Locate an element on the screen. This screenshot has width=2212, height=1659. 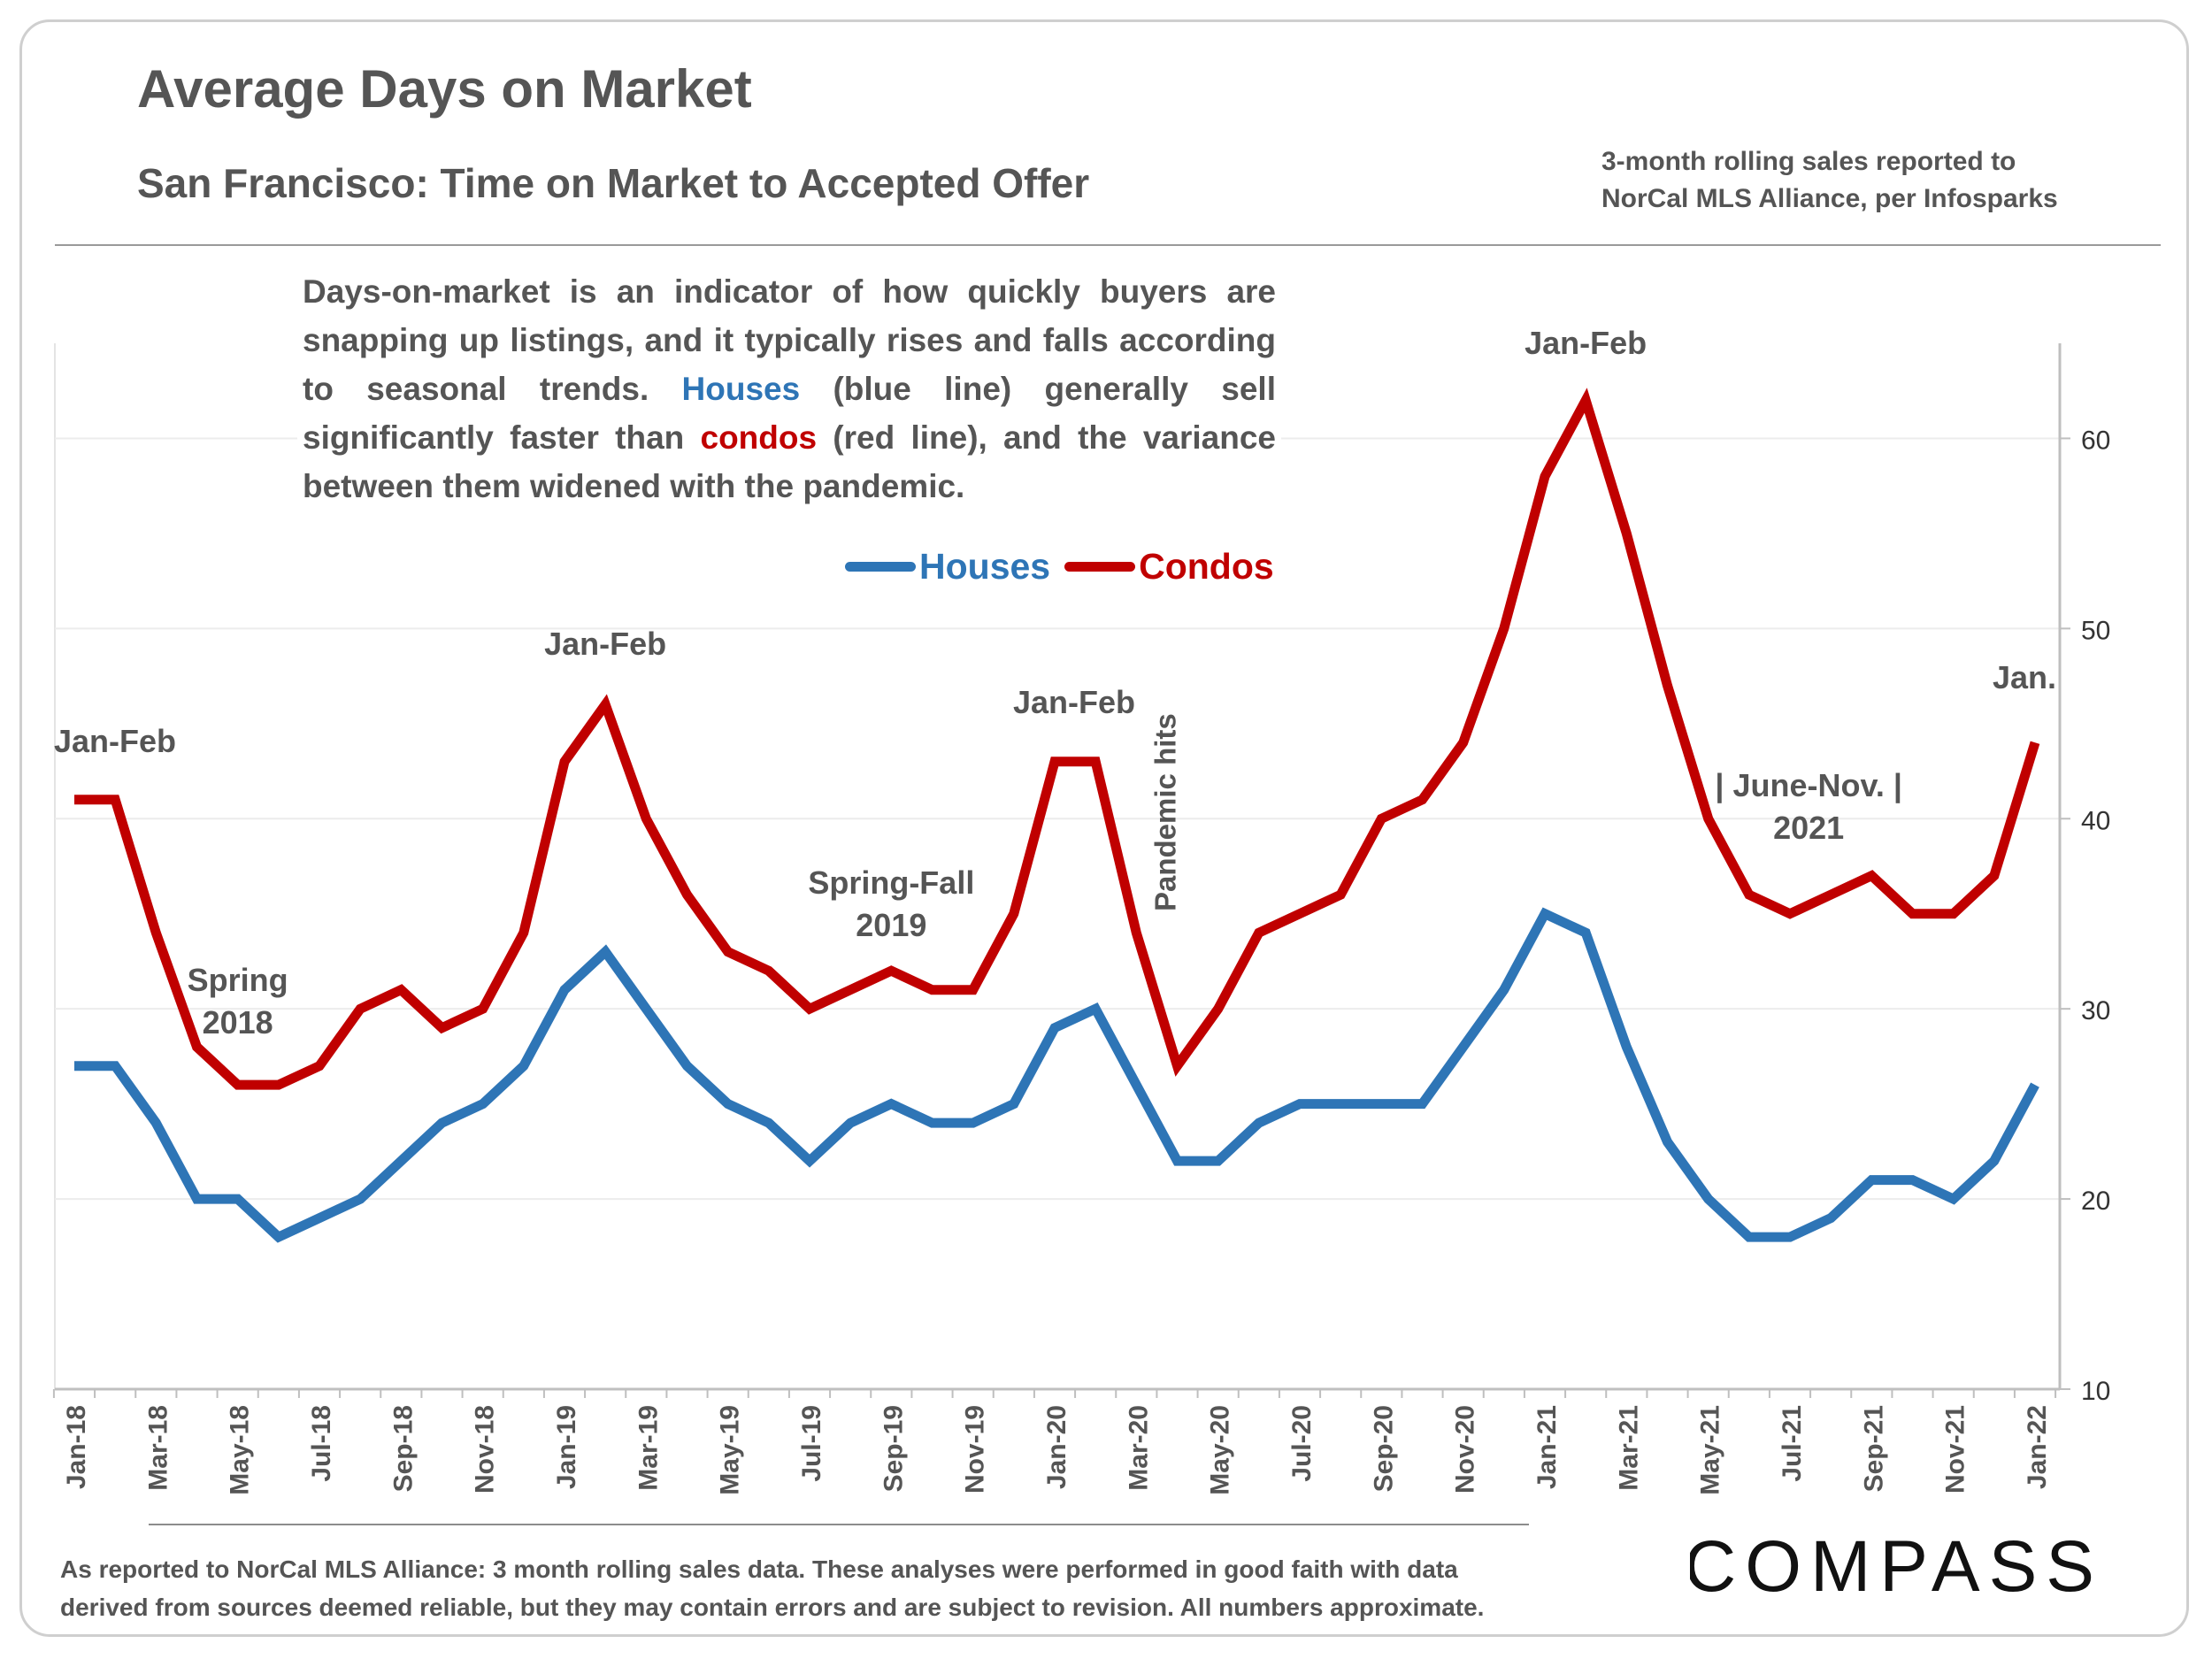
legend-item-condos: Condos is located at coordinates (1169, 567).